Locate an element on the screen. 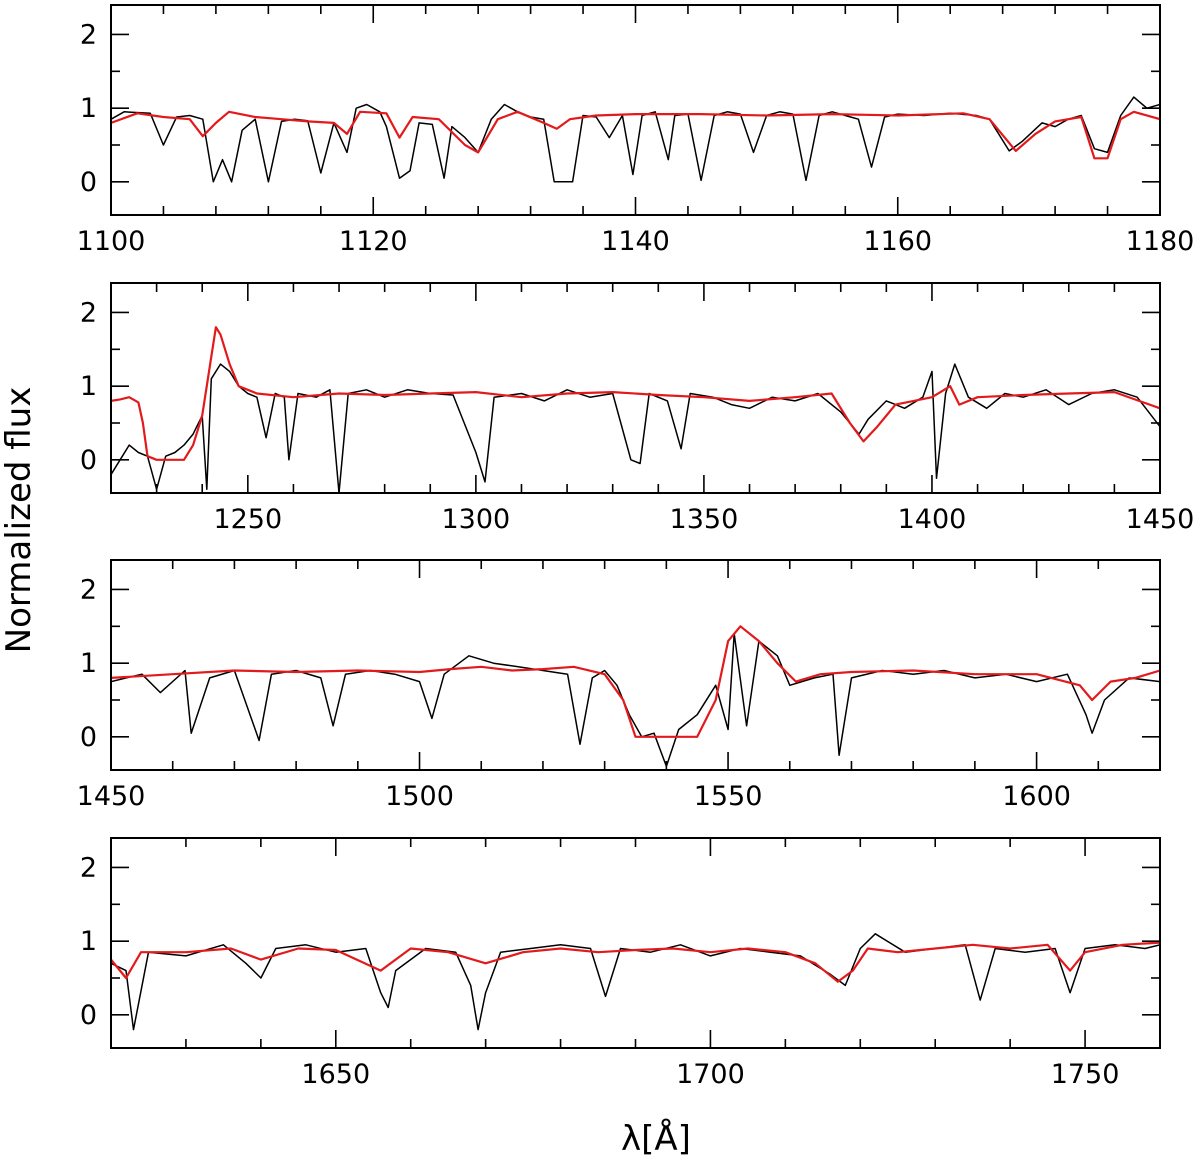 Image resolution: width=1200 pixels, height=1162 pixels. x-tick-label: 1500 is located at coordinates (419, 796).